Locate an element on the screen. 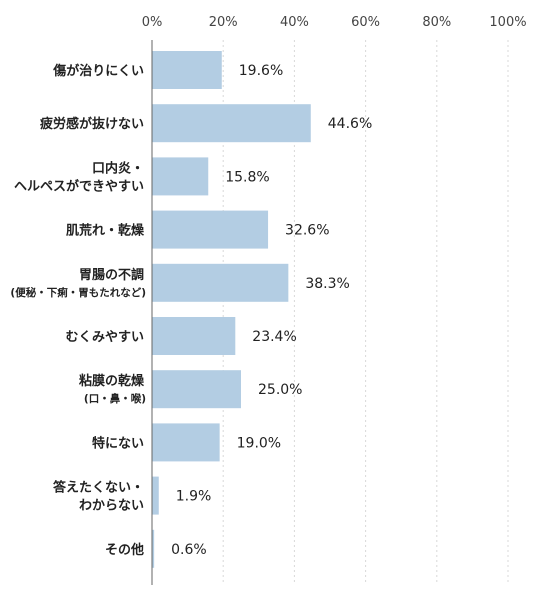 The width and height of the screenshot is (536, 600). x-tick-label: 80% is located at coordinates (436, 22).